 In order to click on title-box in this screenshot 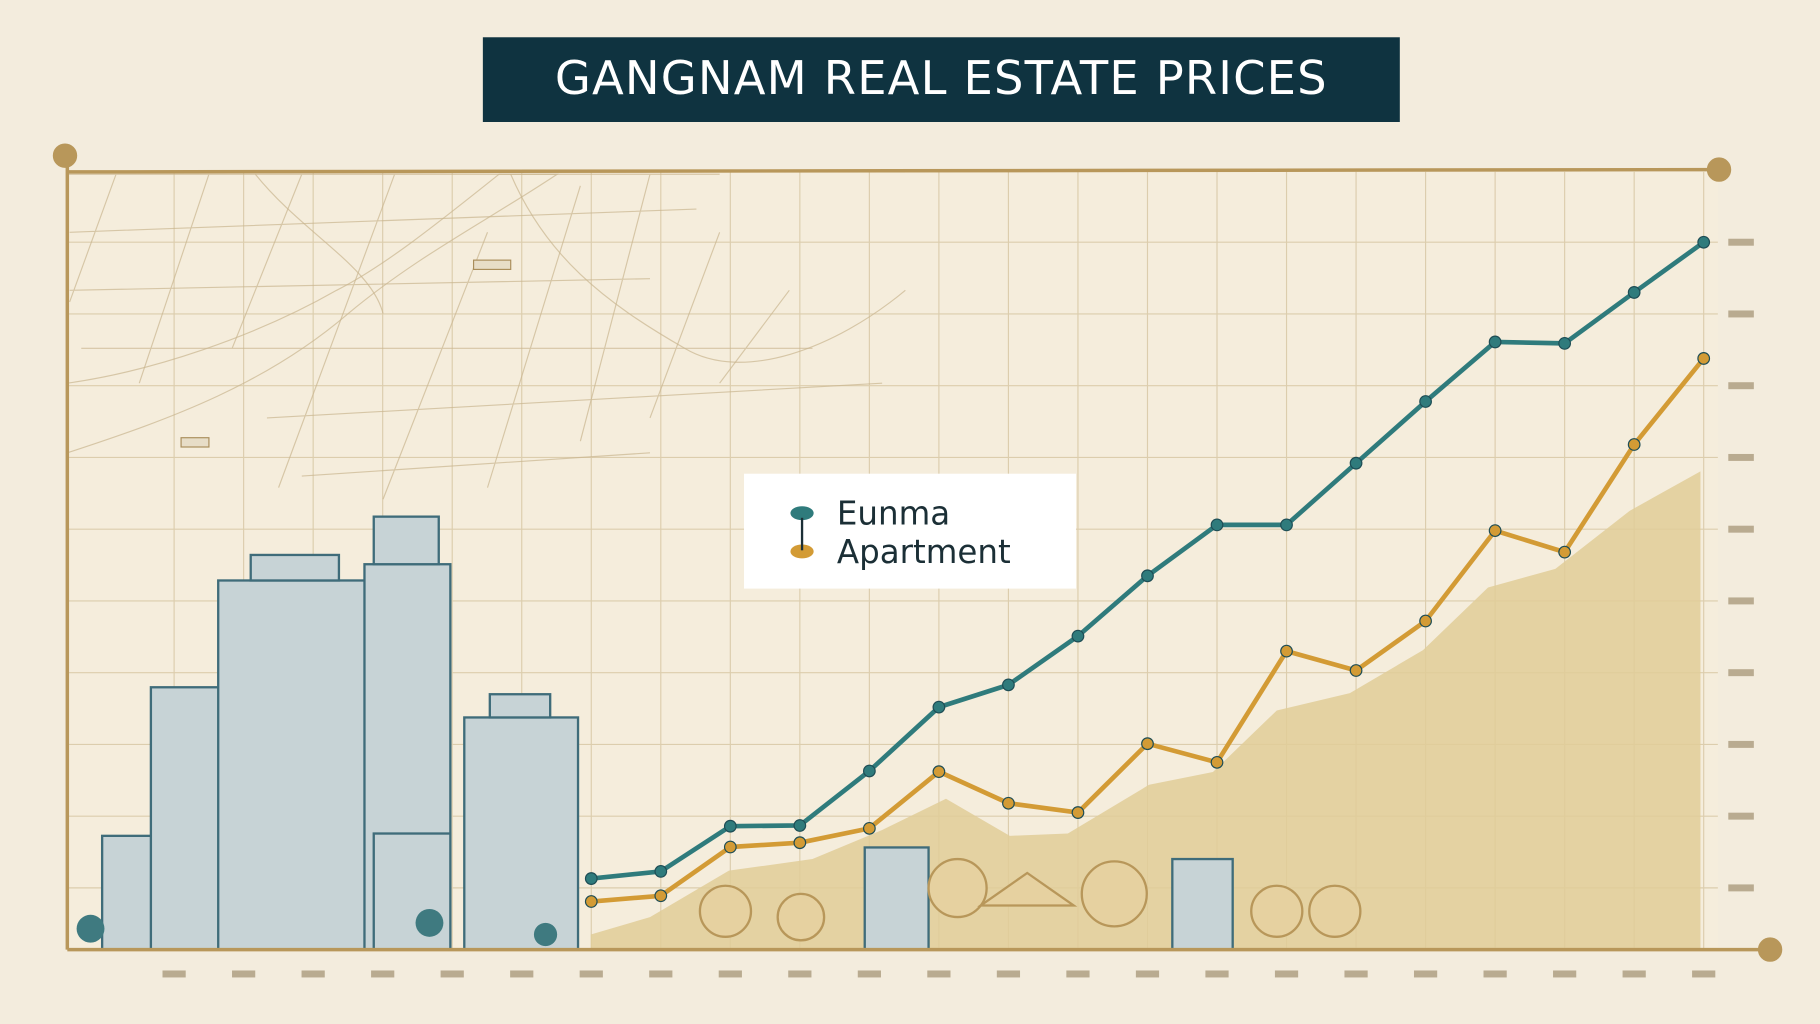, I will do `click(941, 80)`.